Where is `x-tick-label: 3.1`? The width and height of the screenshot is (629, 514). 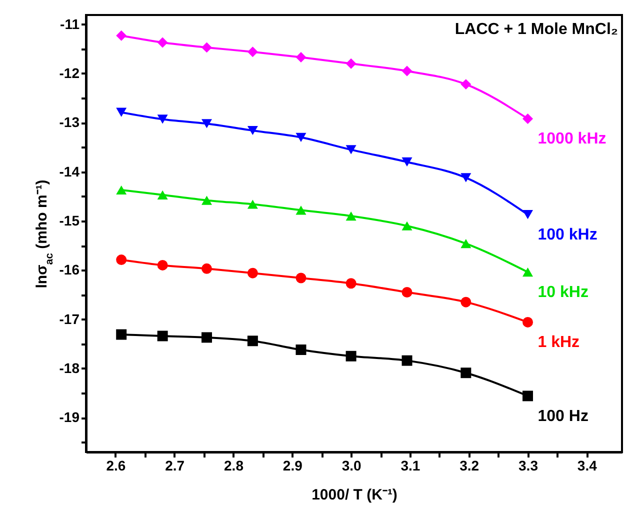
x-tick-label: 3.1 is located at coordinates (410, 466).